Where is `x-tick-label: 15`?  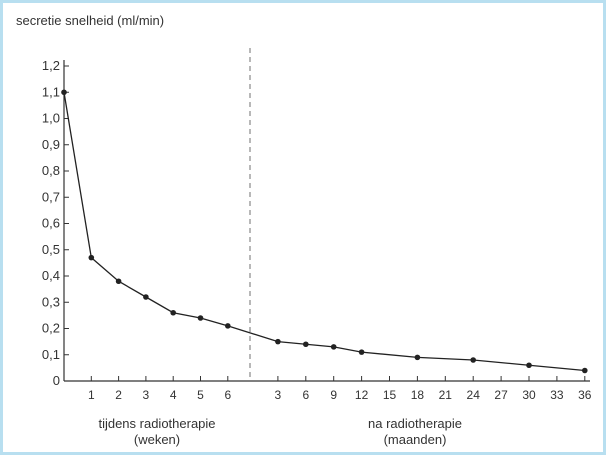 x-tick-label: 15 is located at coordinates (390, 395).